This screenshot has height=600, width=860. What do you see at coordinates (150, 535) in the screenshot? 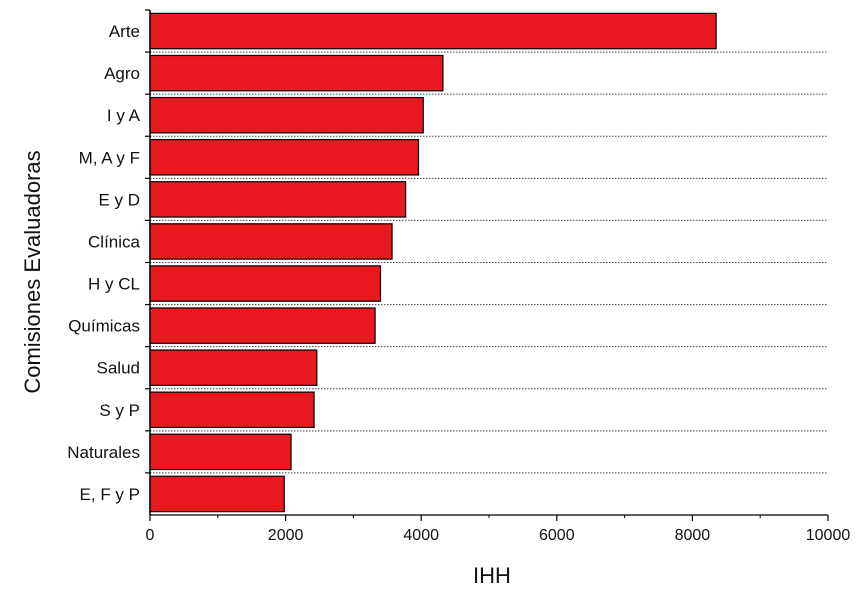
I see `x-tick-label: 0` at bounding box center [150, 535].